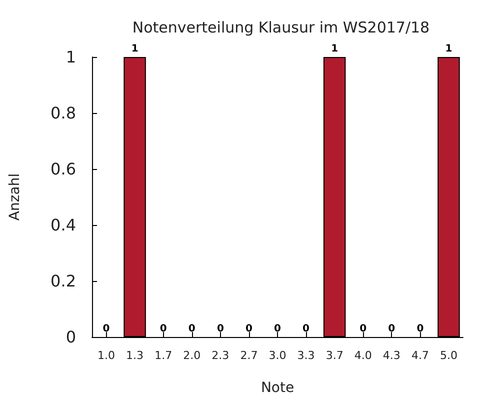 Image resolution: width=499 pixels, height=400 pixels. I want to click on x-tick-label: 1.3, so click(135, 355).